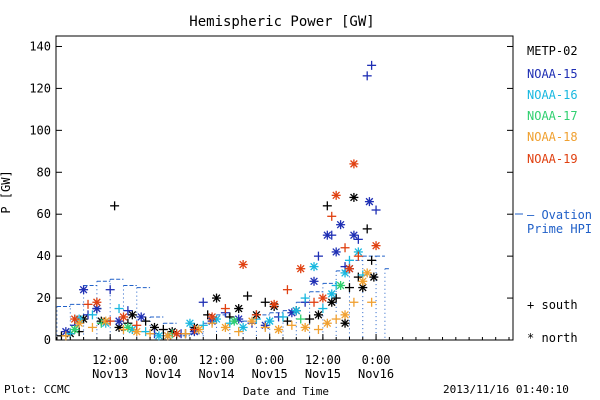 This screenshot has height=400, width=600. I want to click on x-tick-date-label: Nov16, so click(376, 374).